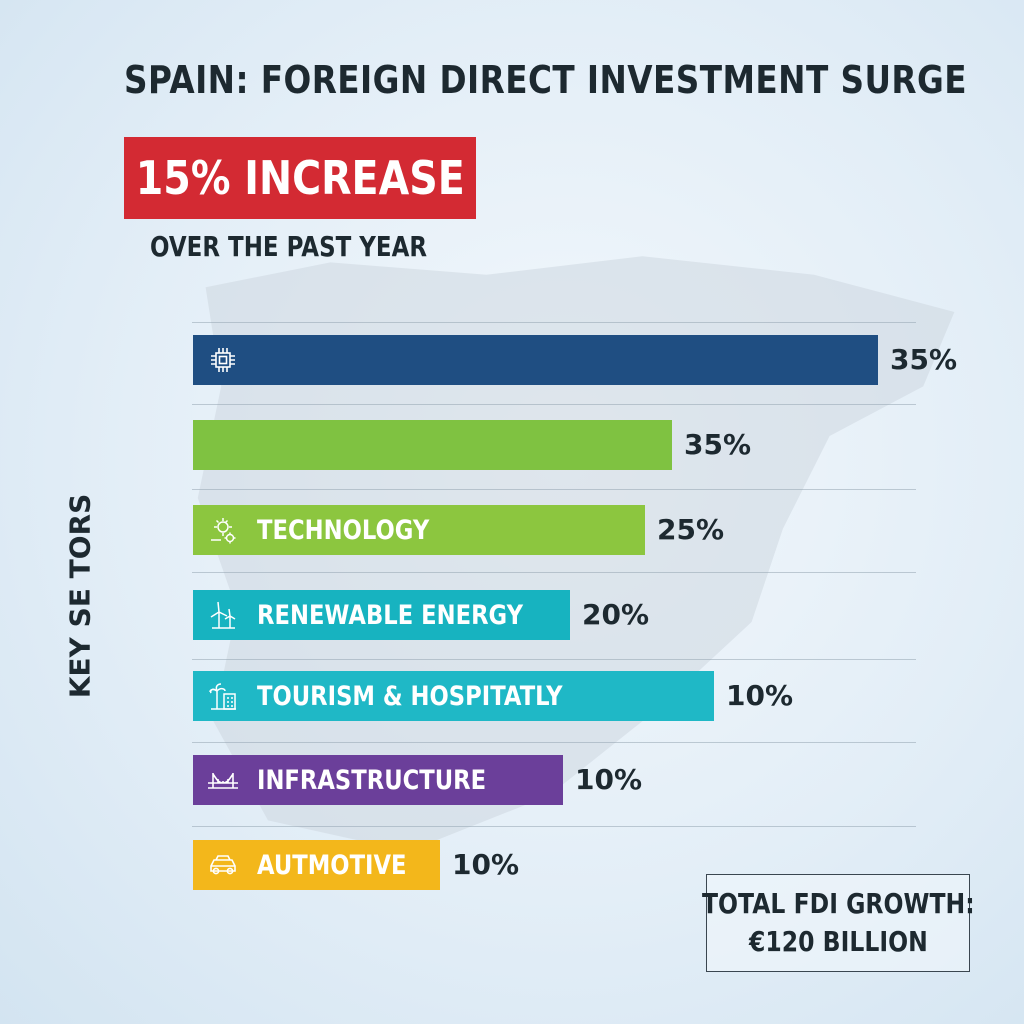 This screenshot has height=1024, width=1024. What do you see at coordinates (616, 614) in the screenshot?
I see `bar-value-label: 20%` at bounding box center [616, 614].